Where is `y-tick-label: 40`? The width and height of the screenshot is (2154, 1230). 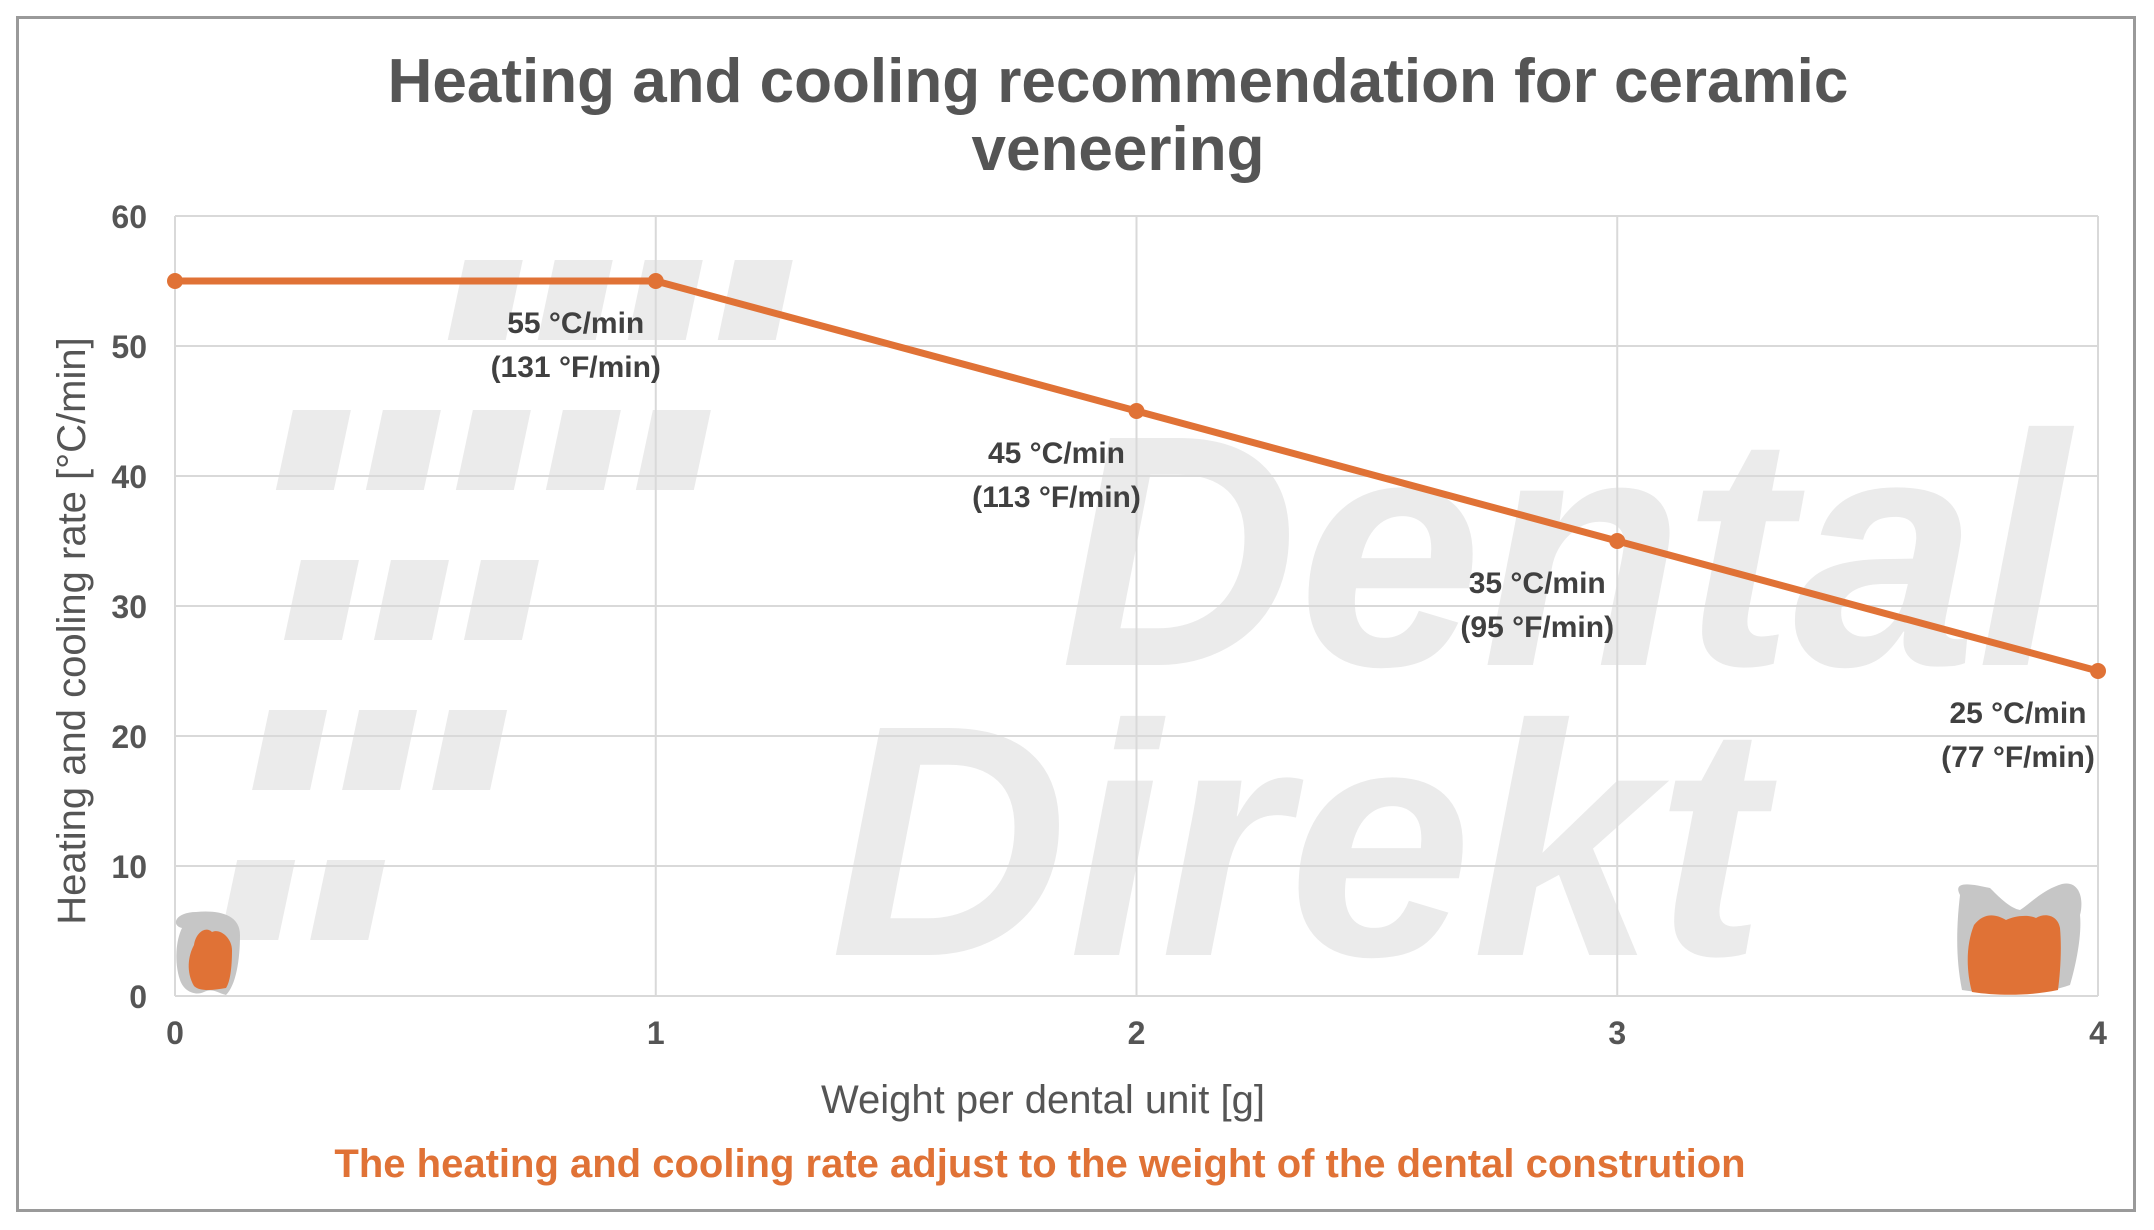
y-tick-label: 40 is located at coordinates (129, 477).